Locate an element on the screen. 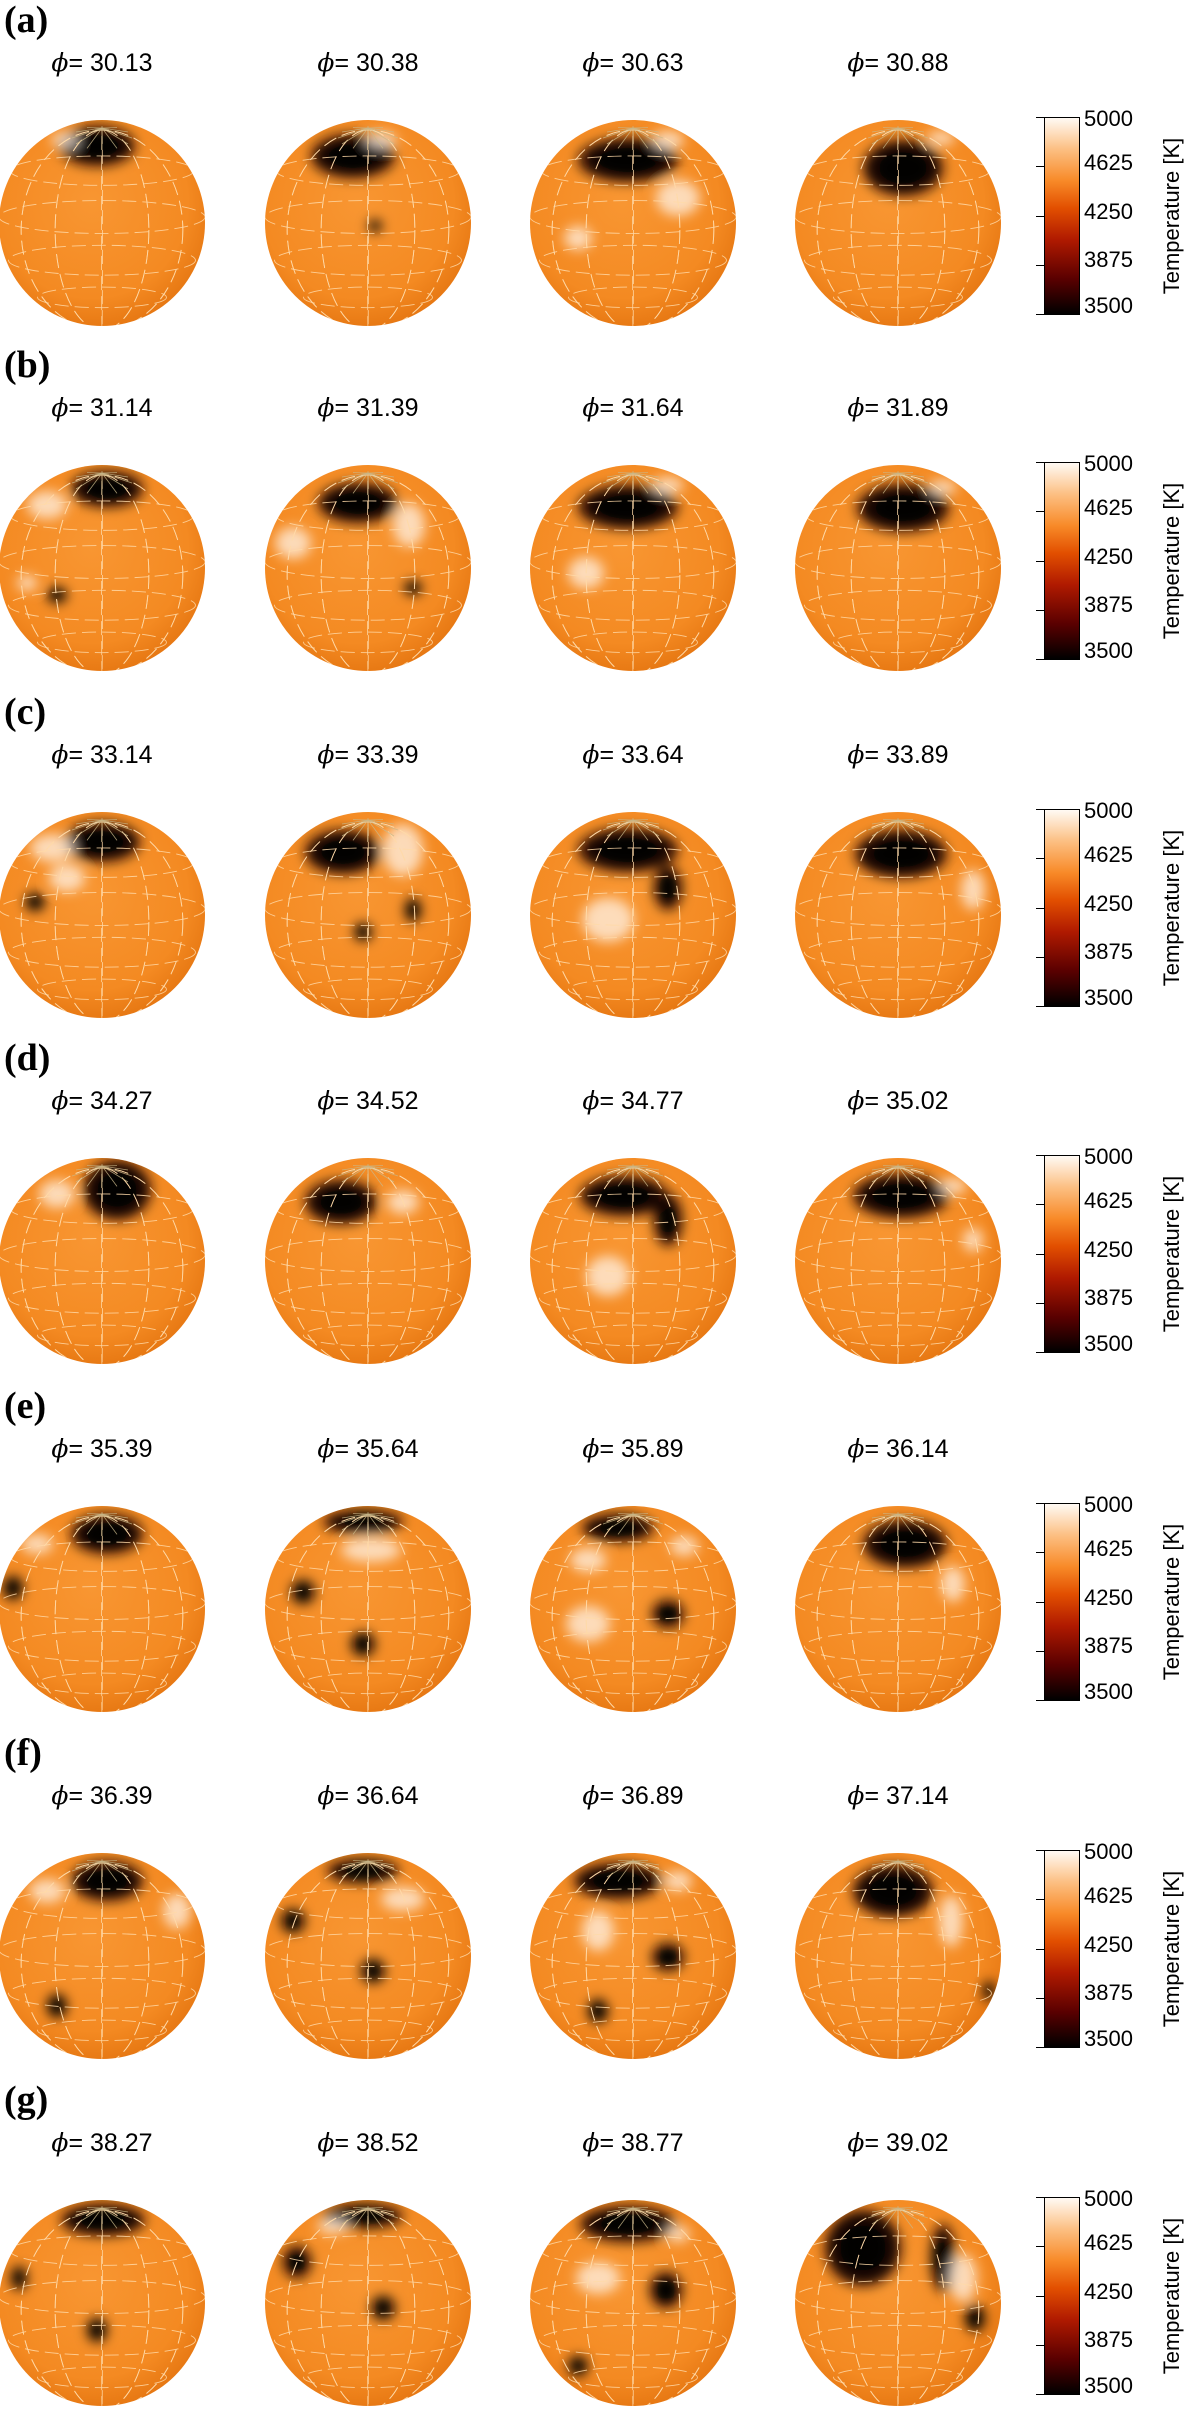 The width and height of the screenshot is (1200, 2425). phase-label: ϕ= 31.14 is located at coordinates (102, 408).